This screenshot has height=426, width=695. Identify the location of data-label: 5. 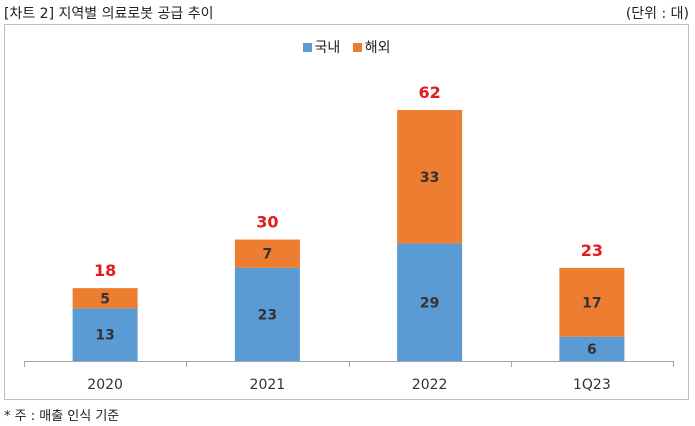
(105, 299).